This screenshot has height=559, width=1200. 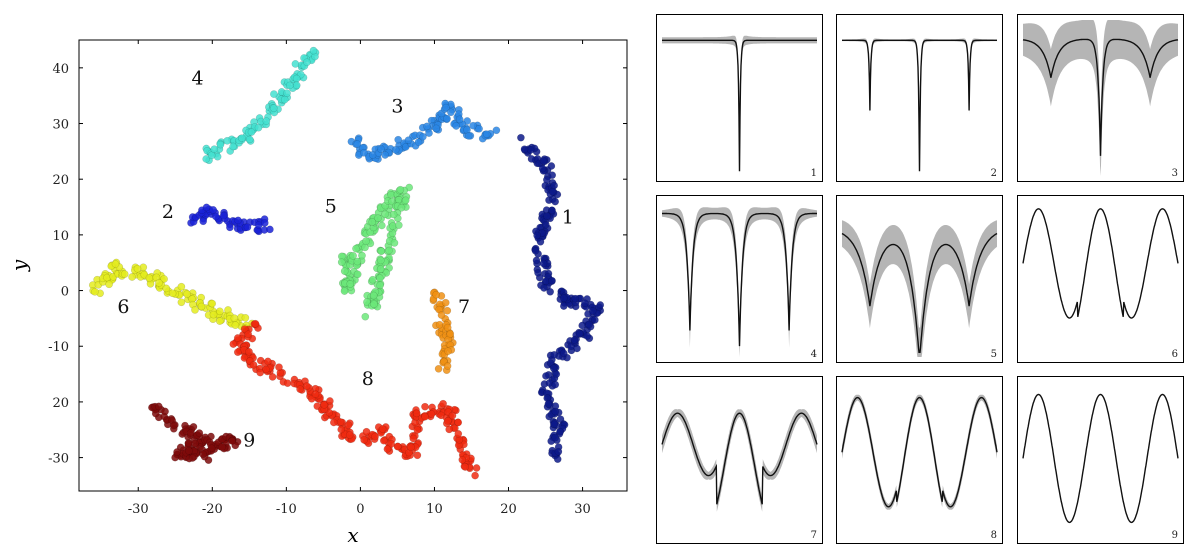 I want to click on x-tick-label: -30, so click(x=138, y=509).